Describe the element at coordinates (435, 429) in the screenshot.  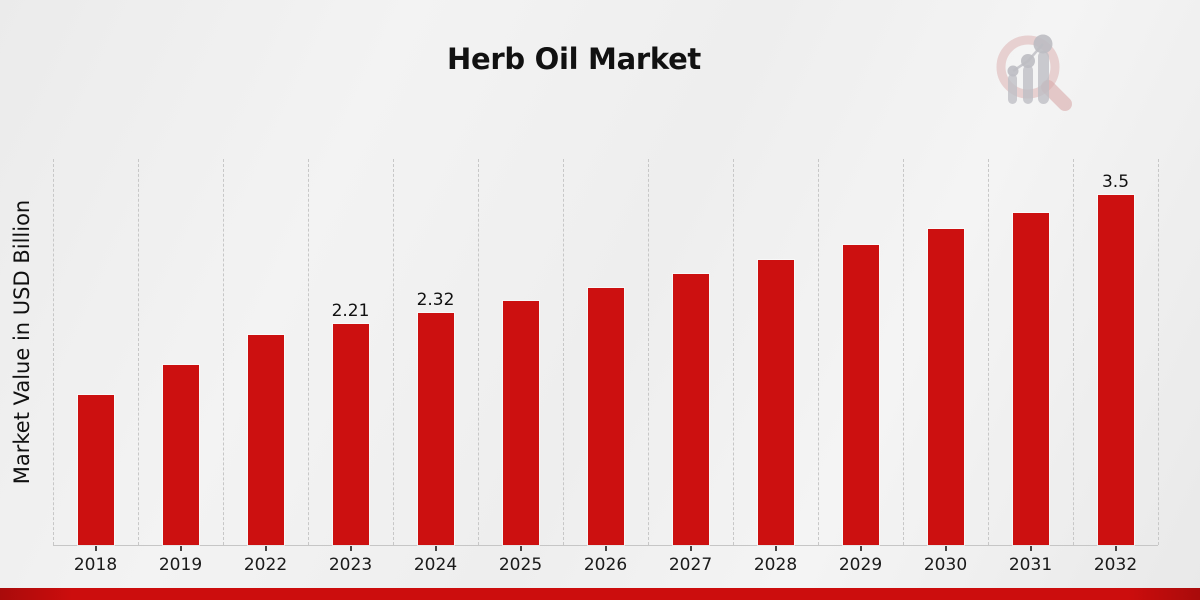
I see `bar-2024` at that location.